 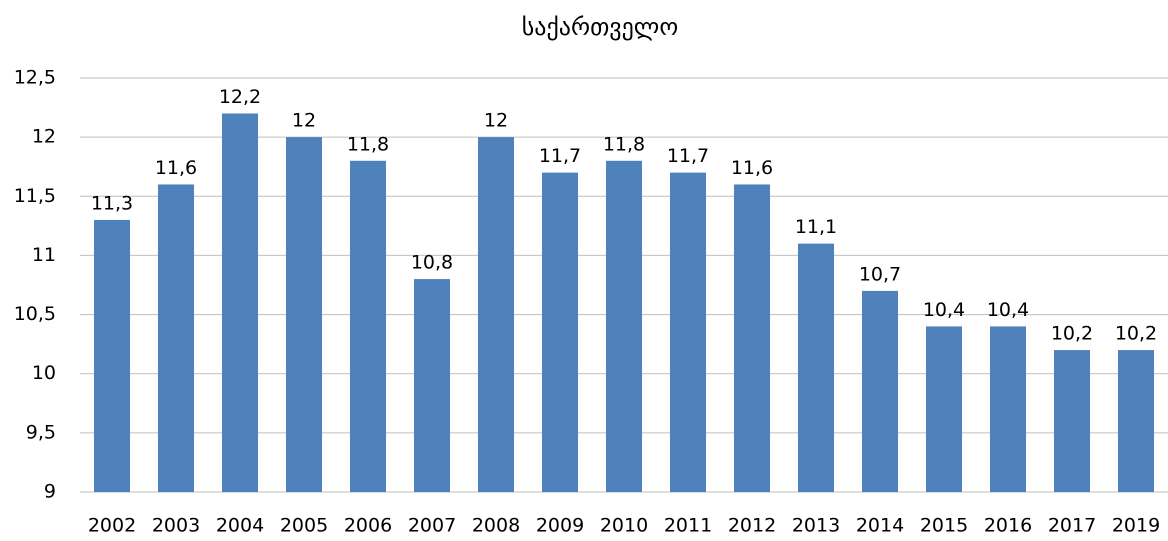 What do you see at coordinates (44, 137) in the screenshot?
I see `y-tick-label: 12` at bounding box center [44, 137].